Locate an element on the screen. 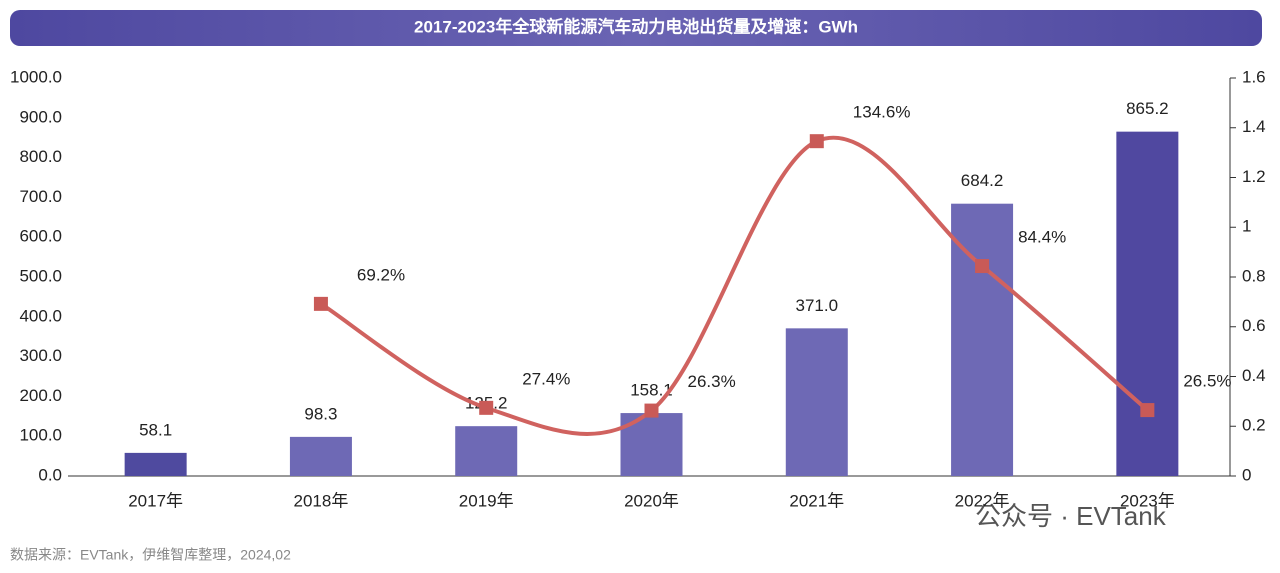  line-value-label: 26.5% is located at coordinates (1207, 381).